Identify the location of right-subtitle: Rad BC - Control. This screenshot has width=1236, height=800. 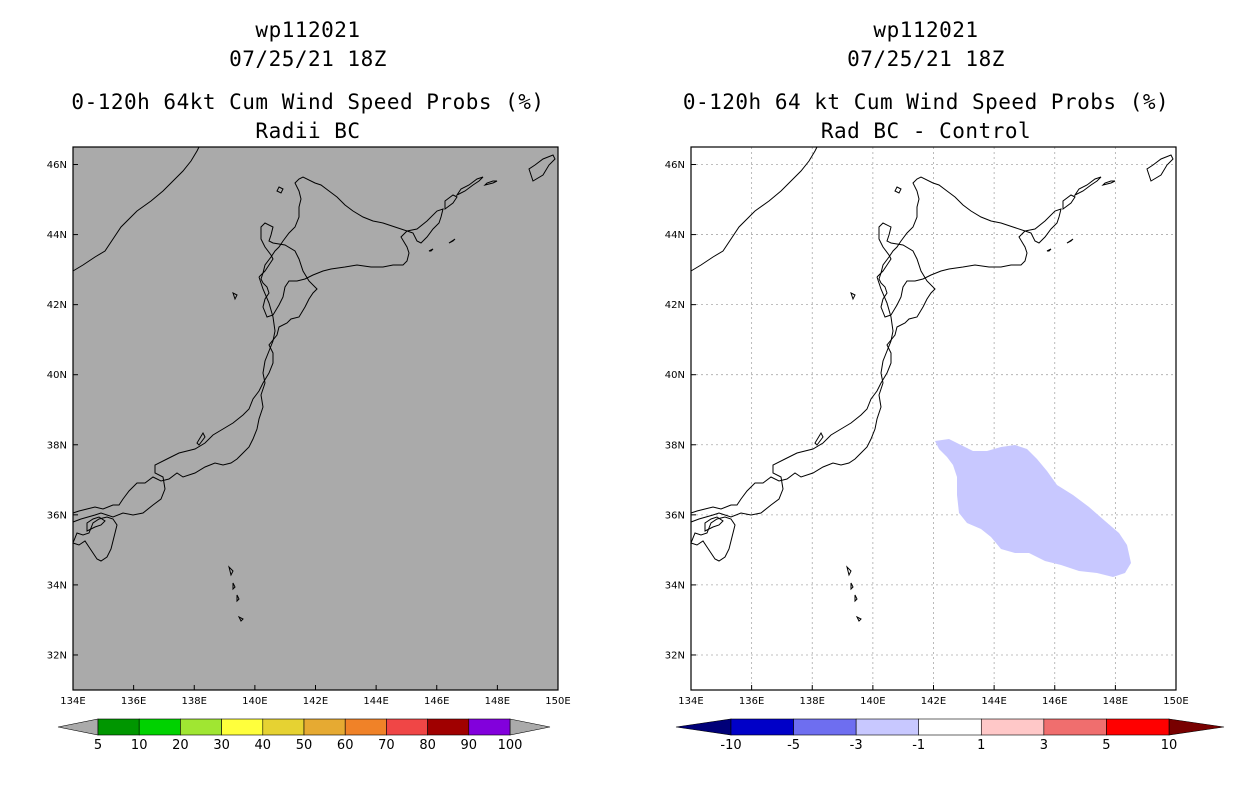
(926, 131).